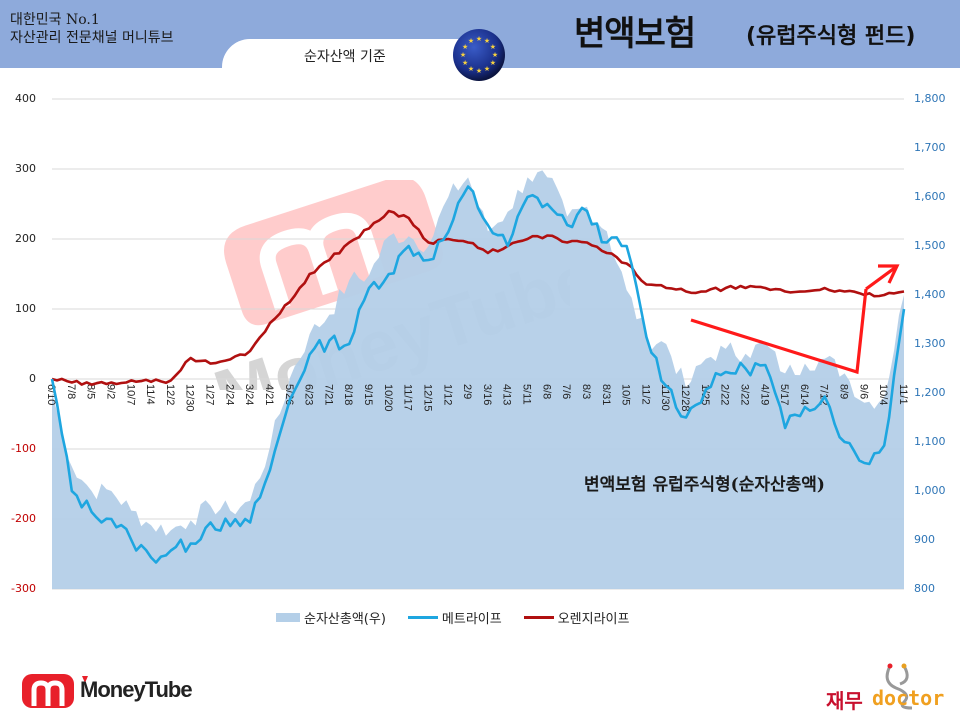 The height and width of the screenshot is (720, 960). Describe the element at coordinates (91, 391) in the screenshot. I see `x-tick-label: 8/5` at that location.